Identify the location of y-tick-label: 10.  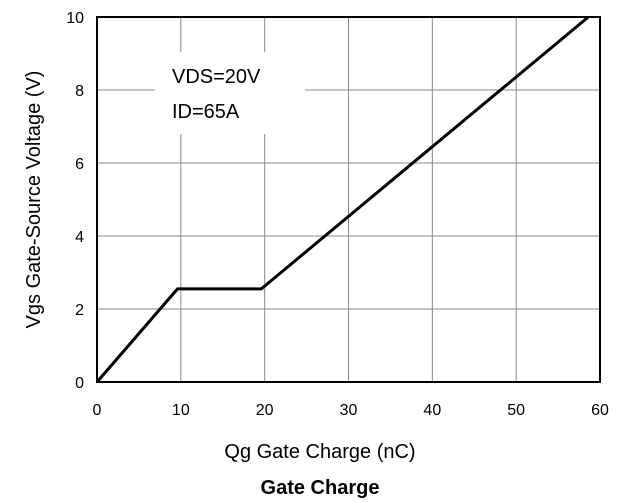
(75, 18).